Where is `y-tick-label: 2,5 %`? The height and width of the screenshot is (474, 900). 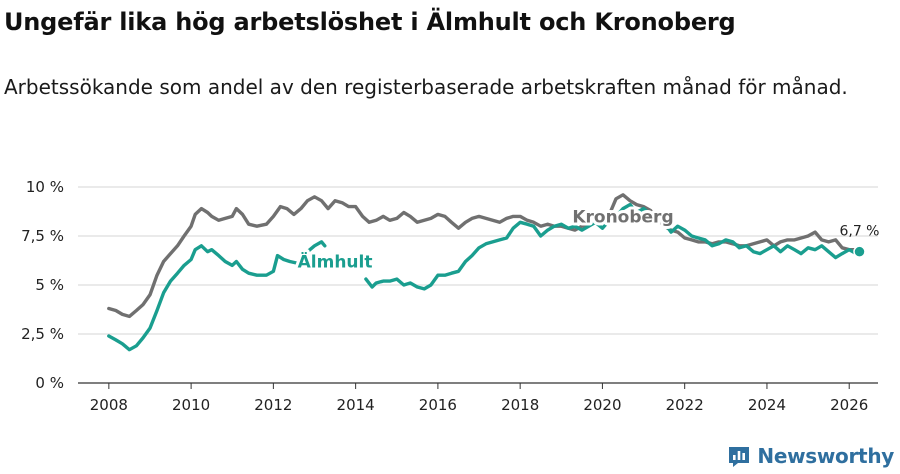 y-tick-label: 2,5 % is located at coordinates (42, 334).